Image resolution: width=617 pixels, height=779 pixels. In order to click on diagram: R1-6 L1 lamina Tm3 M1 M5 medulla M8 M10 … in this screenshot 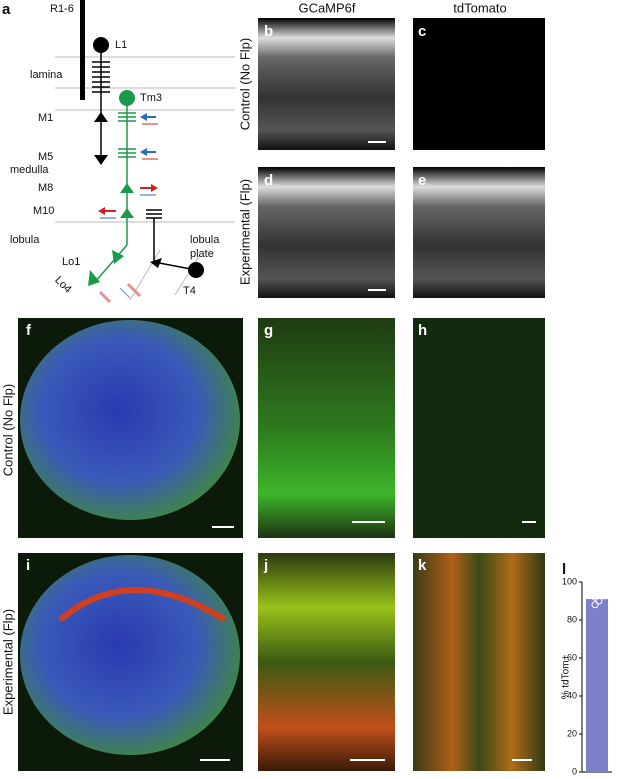, I will do `click(122, 152)`.